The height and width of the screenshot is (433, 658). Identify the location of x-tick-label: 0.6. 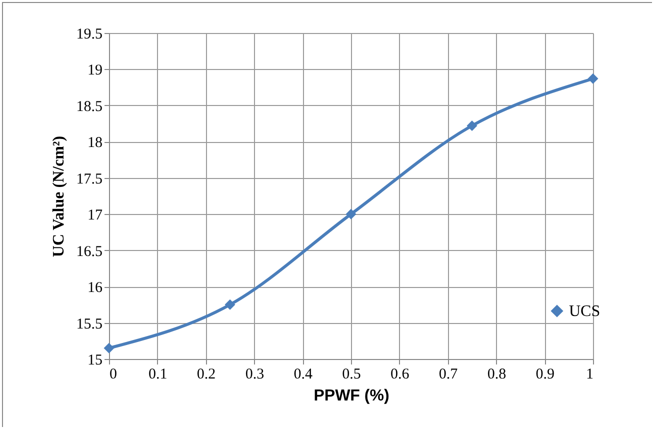
(400, 374).